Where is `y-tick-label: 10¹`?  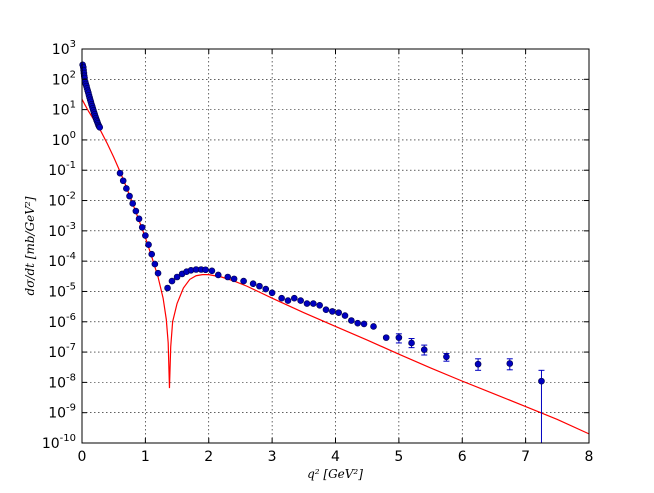 y-tick-label: 10¹ is located at coordinates (64, 109).